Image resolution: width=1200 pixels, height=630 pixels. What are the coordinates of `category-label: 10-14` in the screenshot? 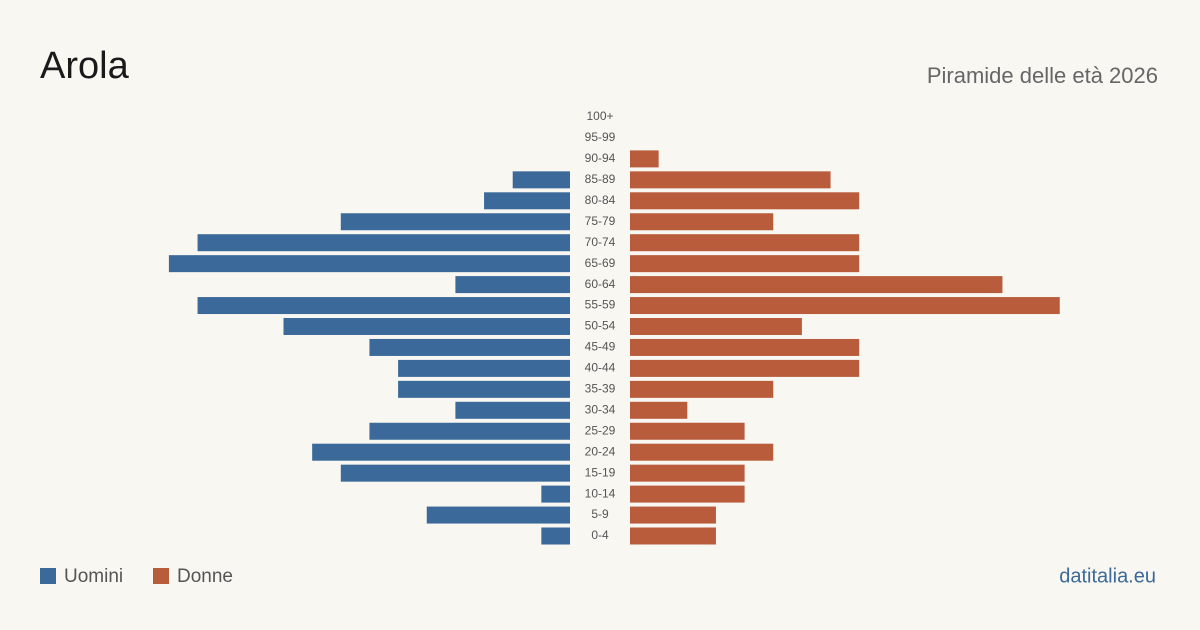 It's located at (600, 493).